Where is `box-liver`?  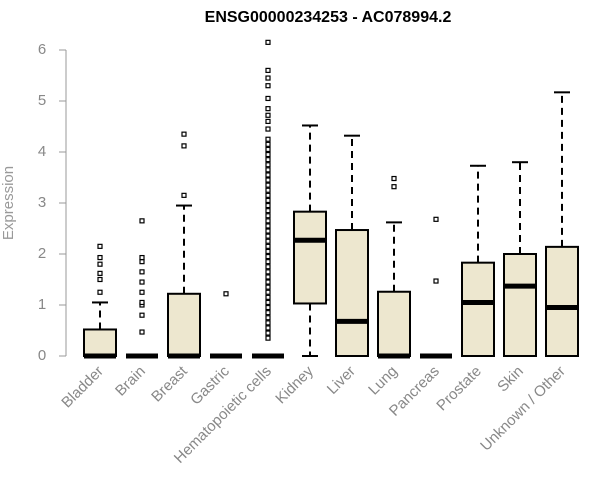 box-liver is located at coordinates (352, 245).